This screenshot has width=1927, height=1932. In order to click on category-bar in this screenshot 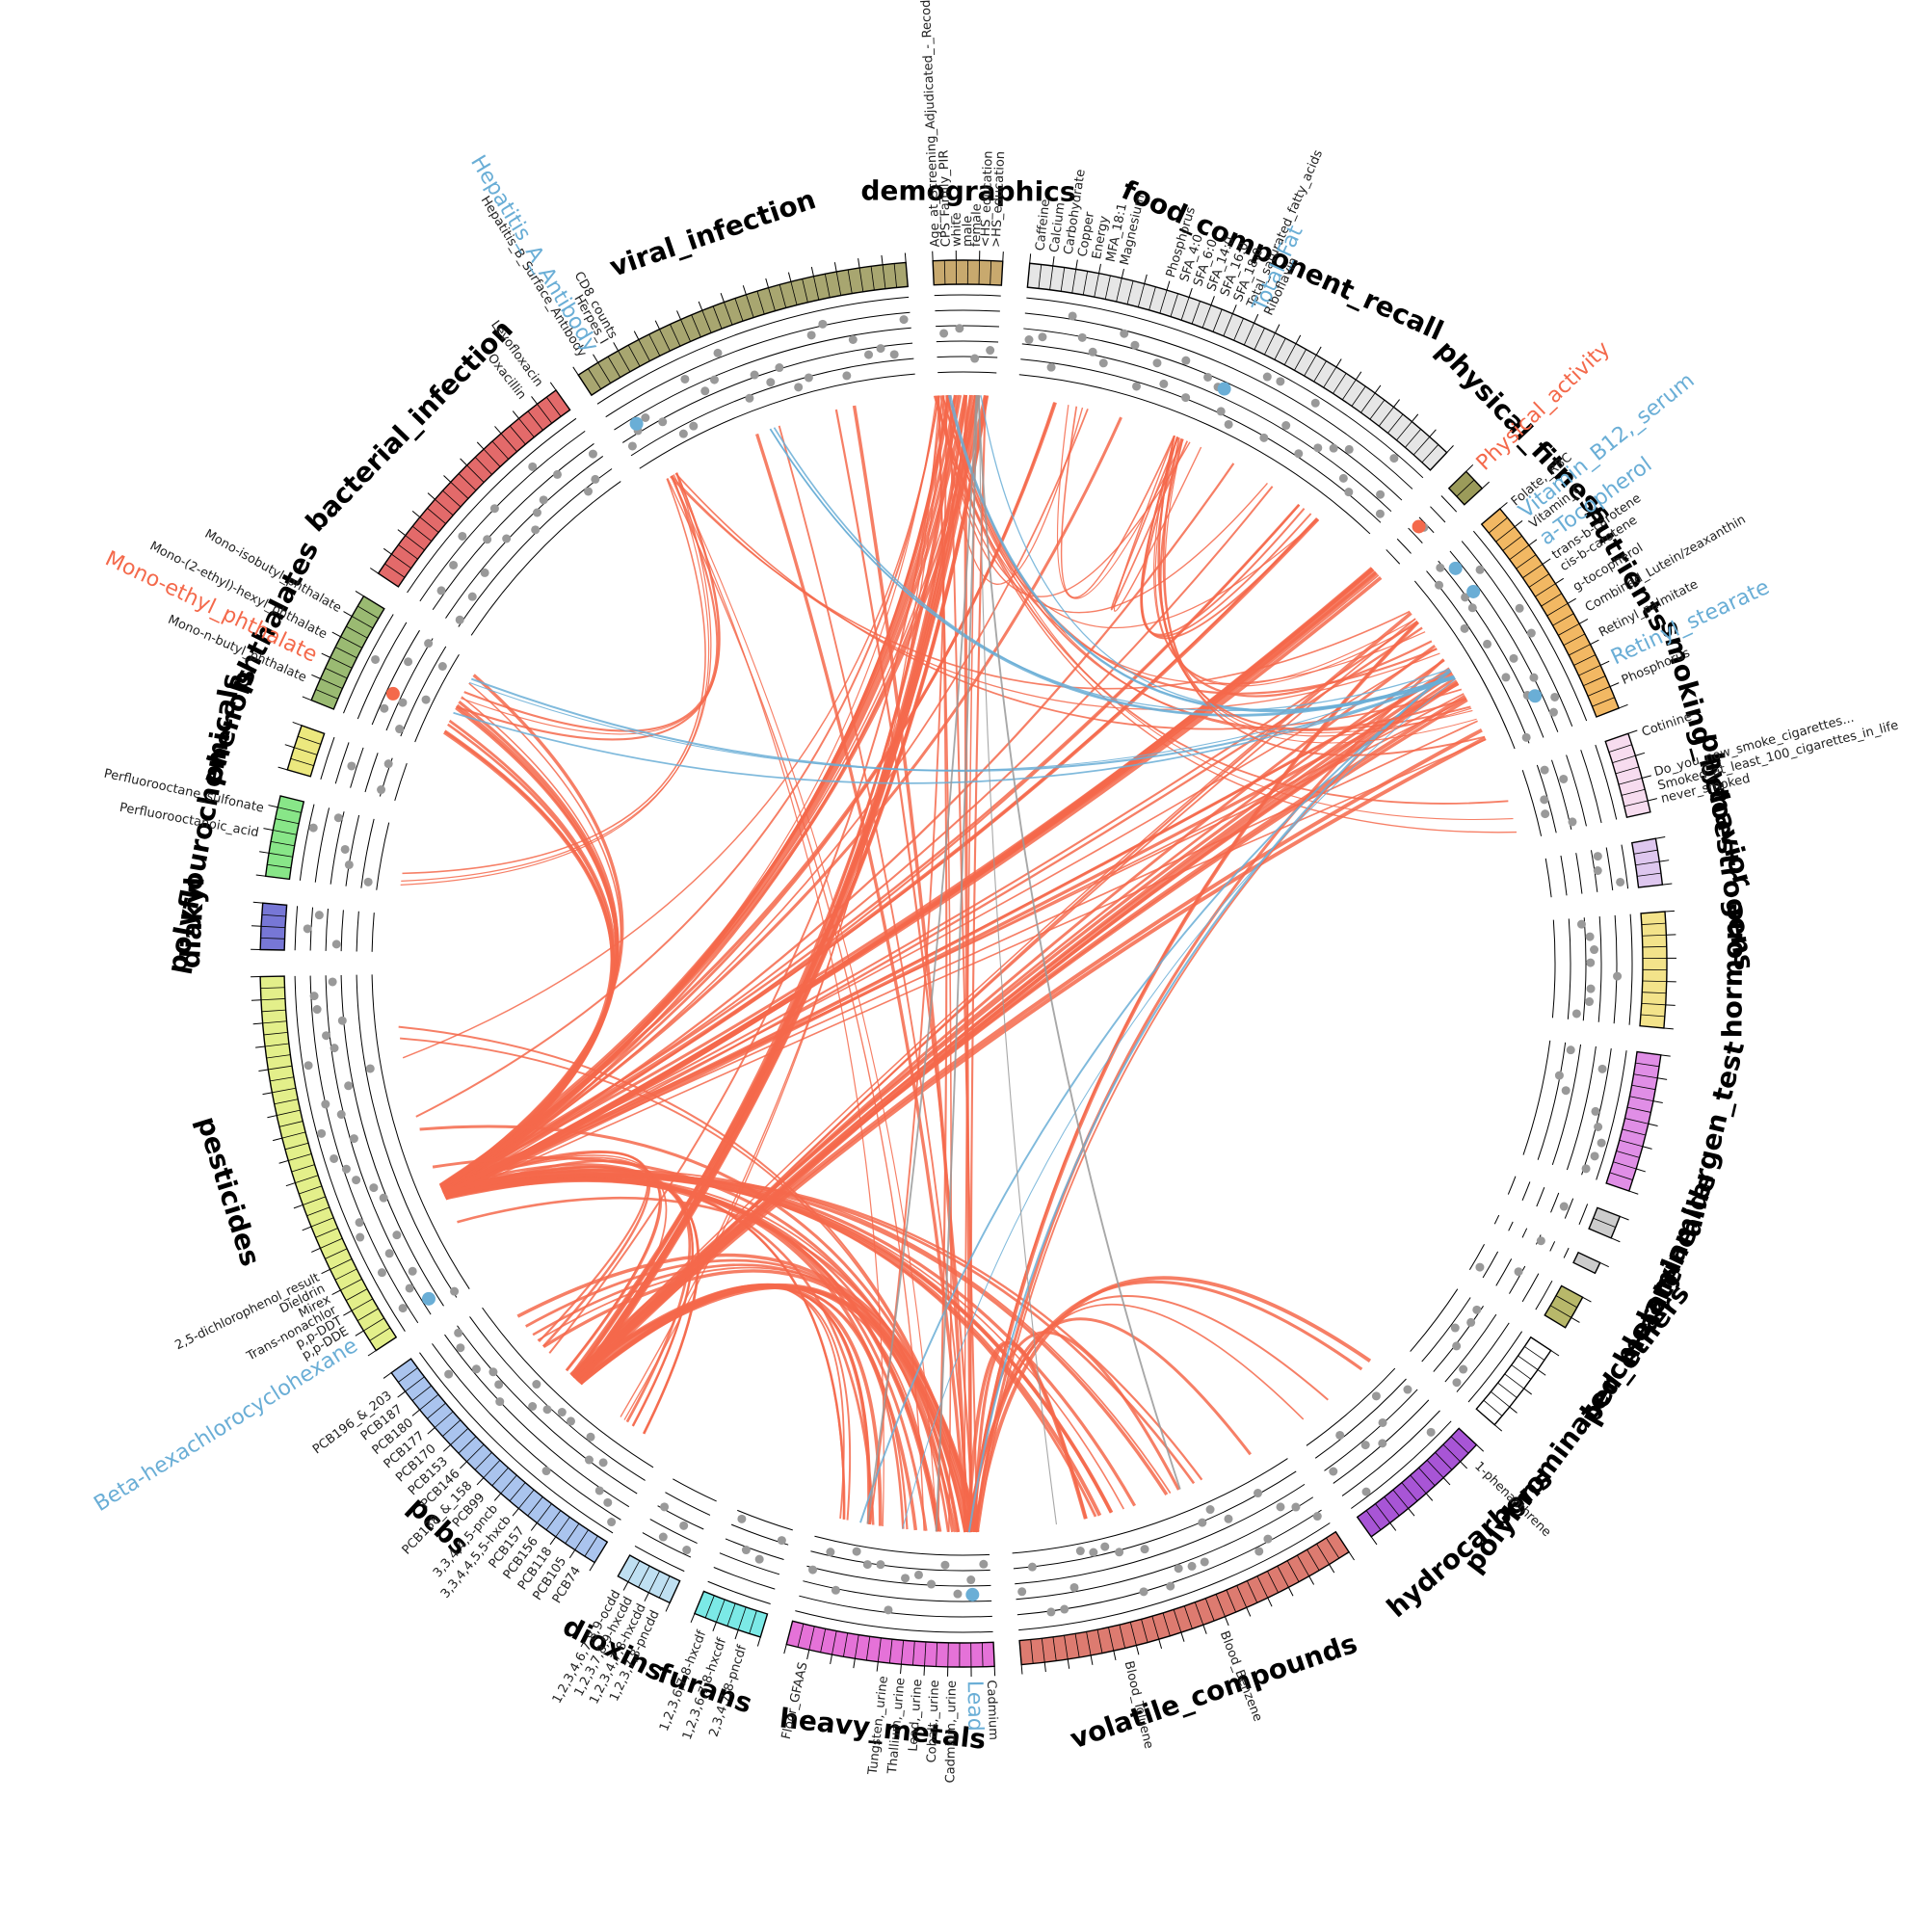, I will do `click(285, 837)`.